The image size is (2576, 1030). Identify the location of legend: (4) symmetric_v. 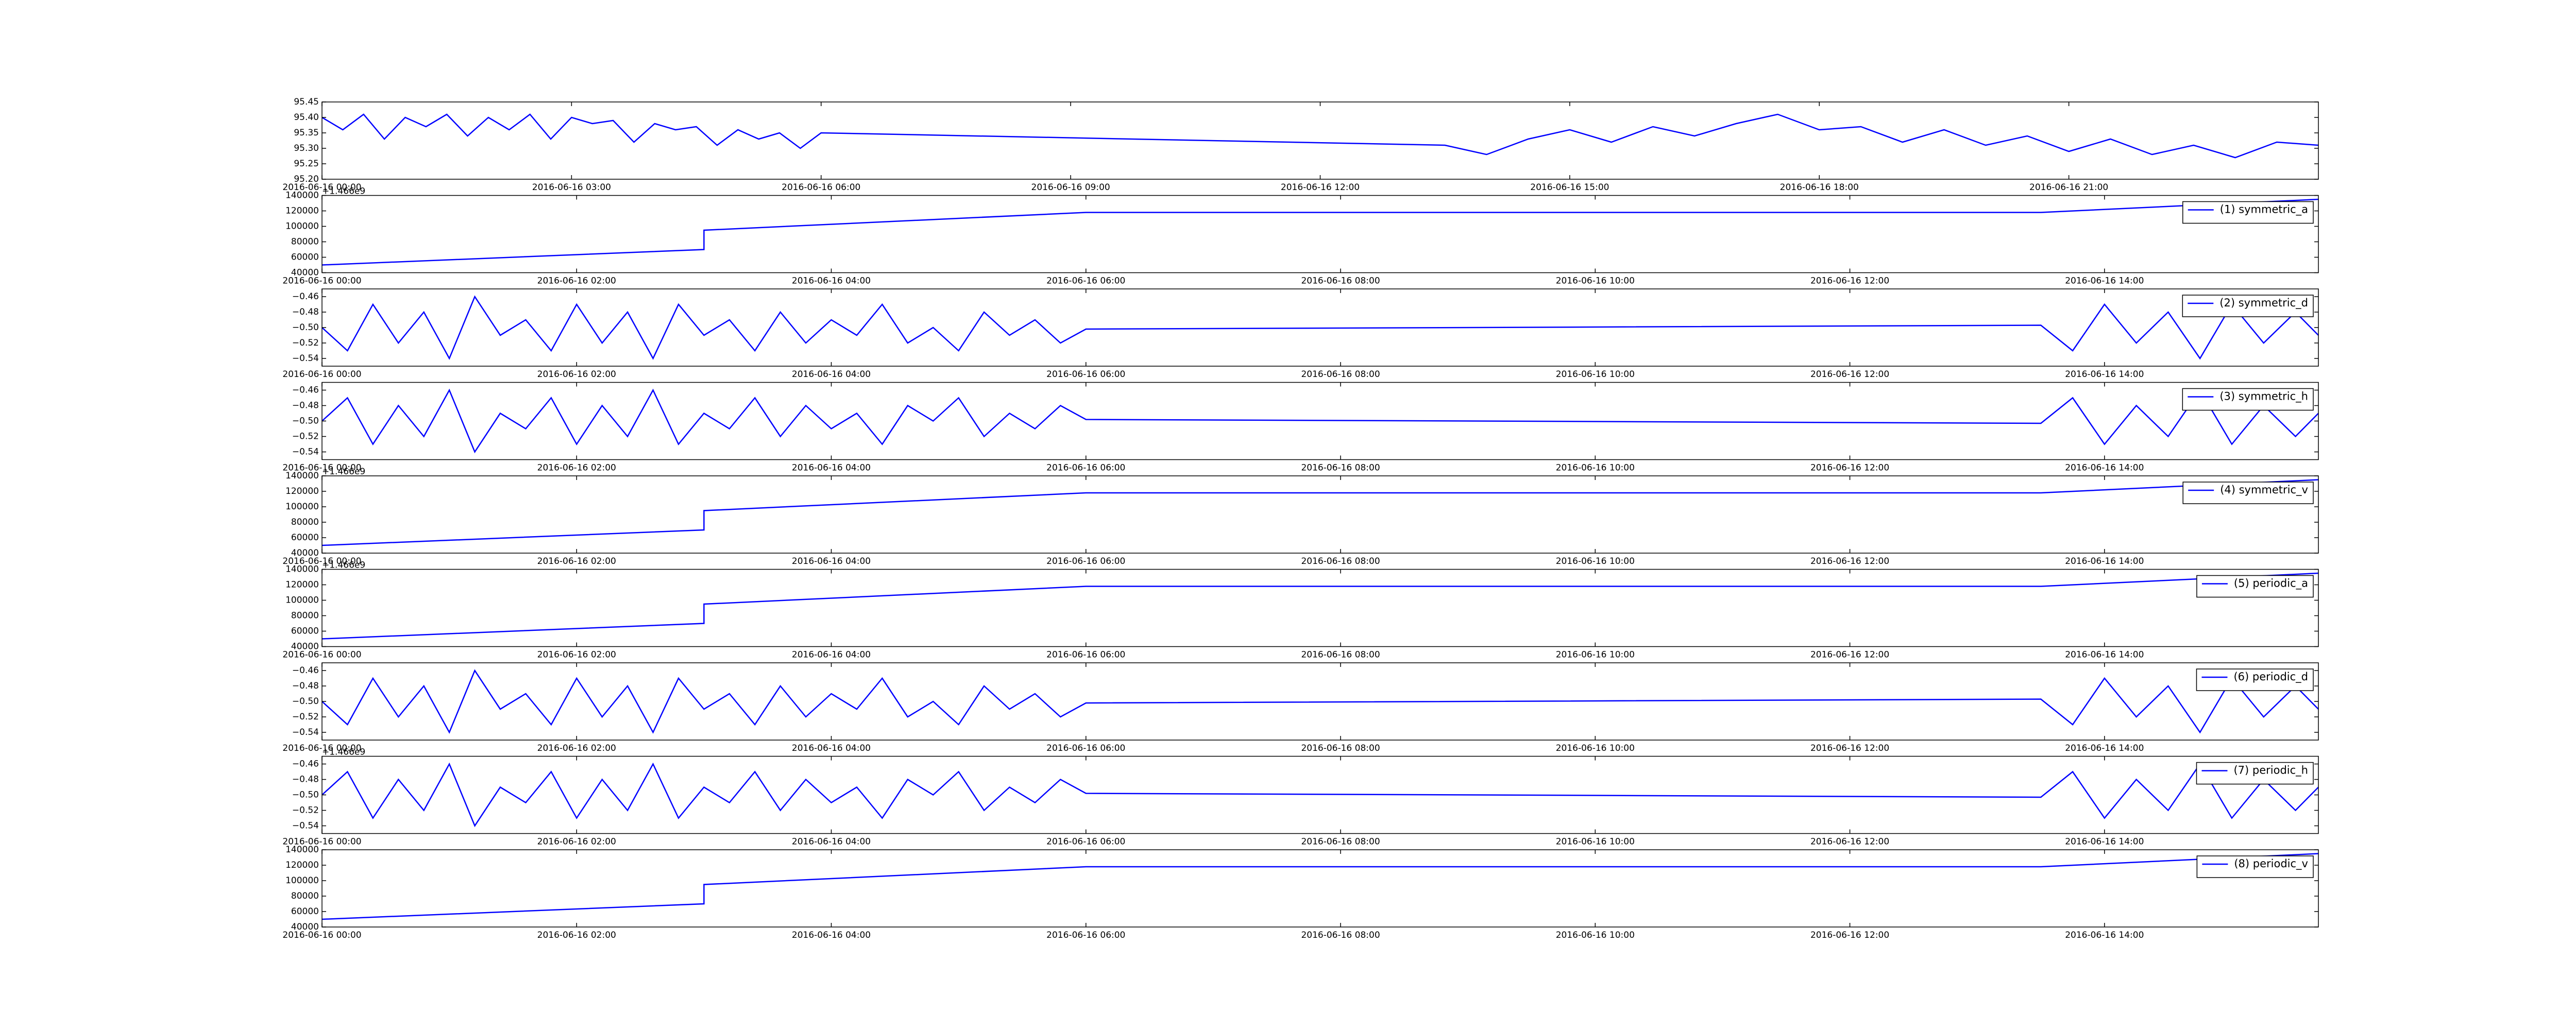
(2248, 493).